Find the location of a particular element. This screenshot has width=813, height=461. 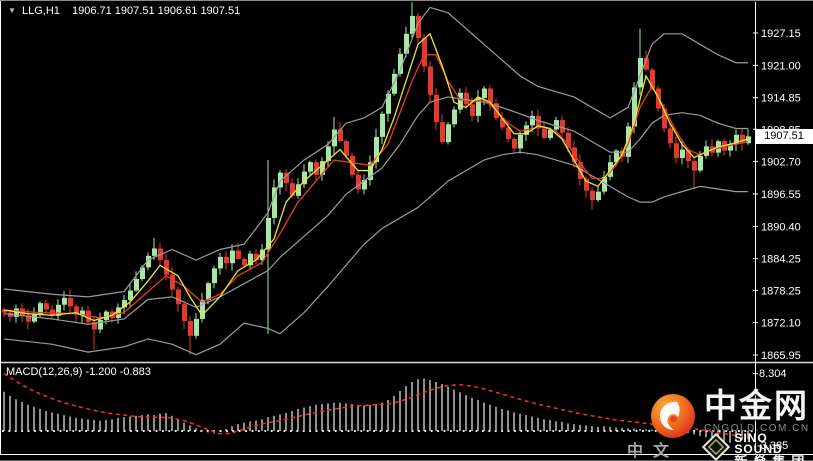

watermark-cn-finance-label: 中文财 is located at coordinates (653, 451).